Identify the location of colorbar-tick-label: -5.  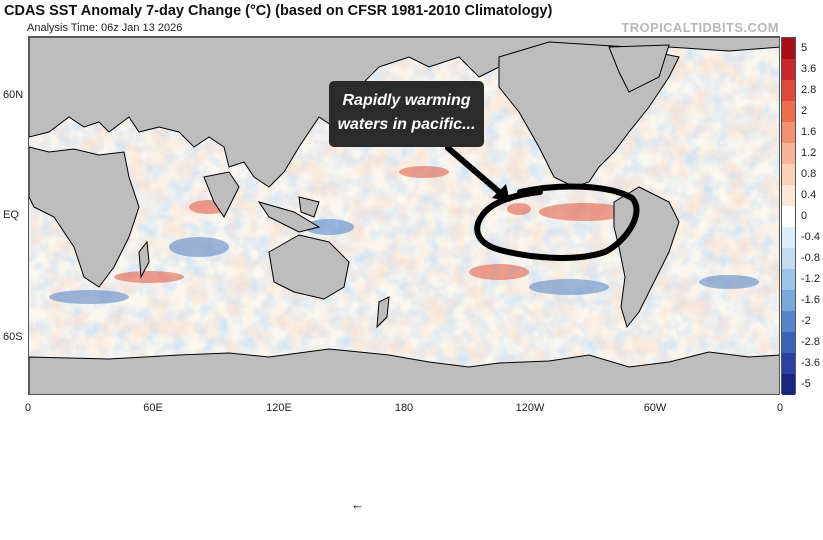
(806, 383).